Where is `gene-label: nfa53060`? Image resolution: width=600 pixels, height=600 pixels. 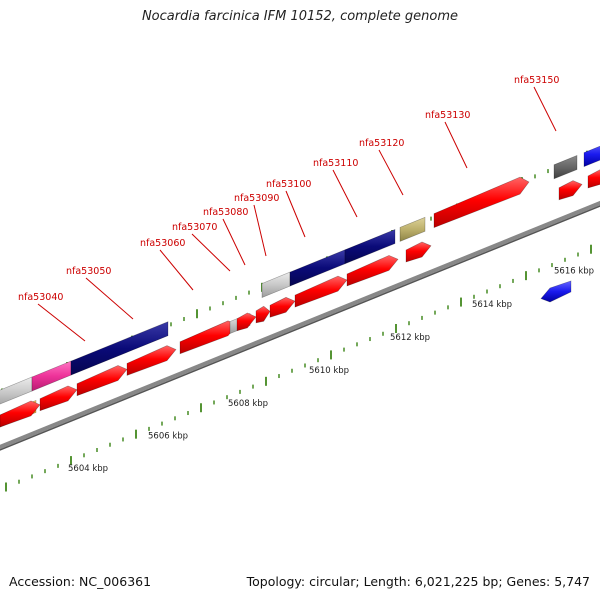
gene-label: nfa53060 is located at coordinates (162, 243).